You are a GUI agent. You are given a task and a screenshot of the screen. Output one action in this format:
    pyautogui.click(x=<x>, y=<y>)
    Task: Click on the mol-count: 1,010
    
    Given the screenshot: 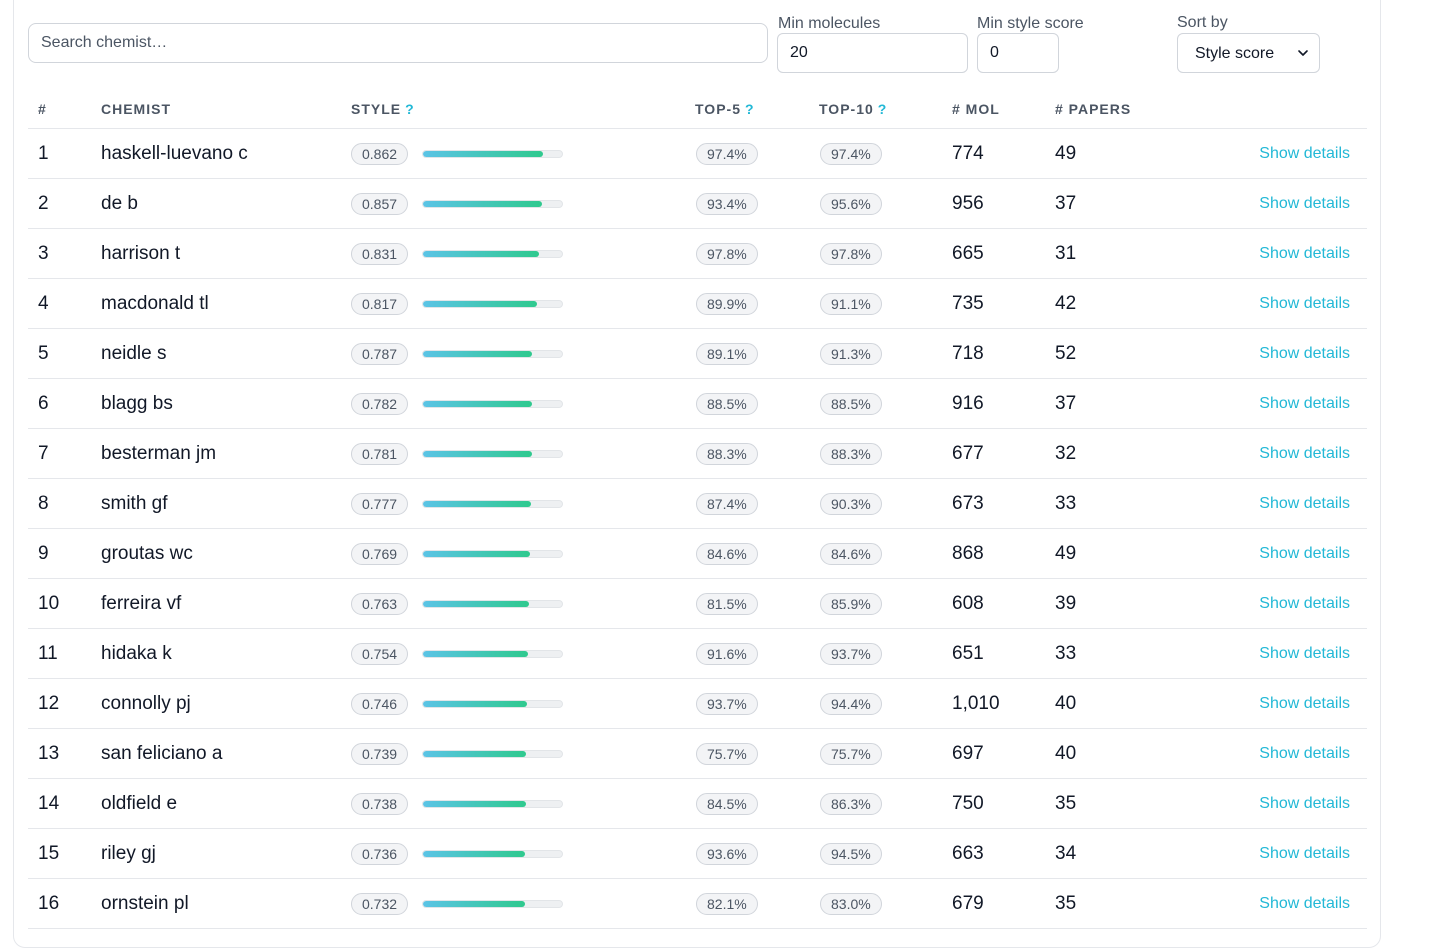 What is the action you would take?
    pyautogui.click(x=976, y=703)
    